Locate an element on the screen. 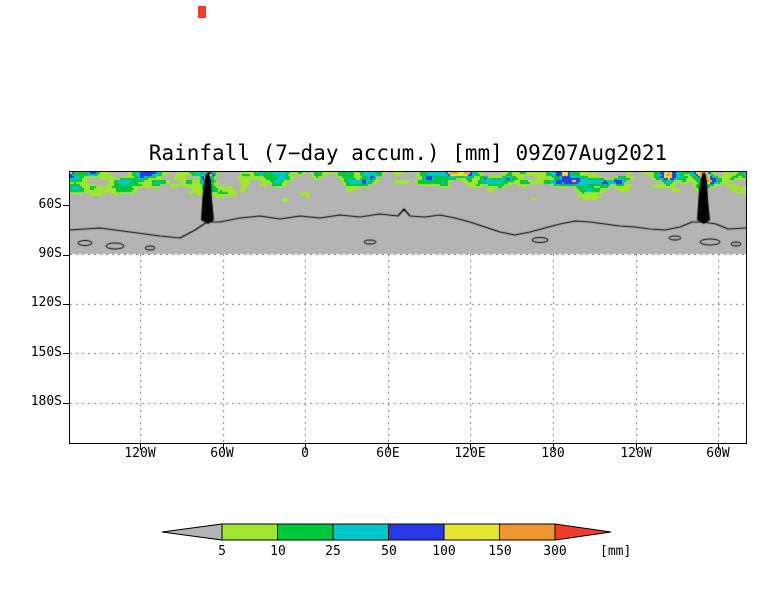  top-edge-red-mark is located at coordinates (202, 12).